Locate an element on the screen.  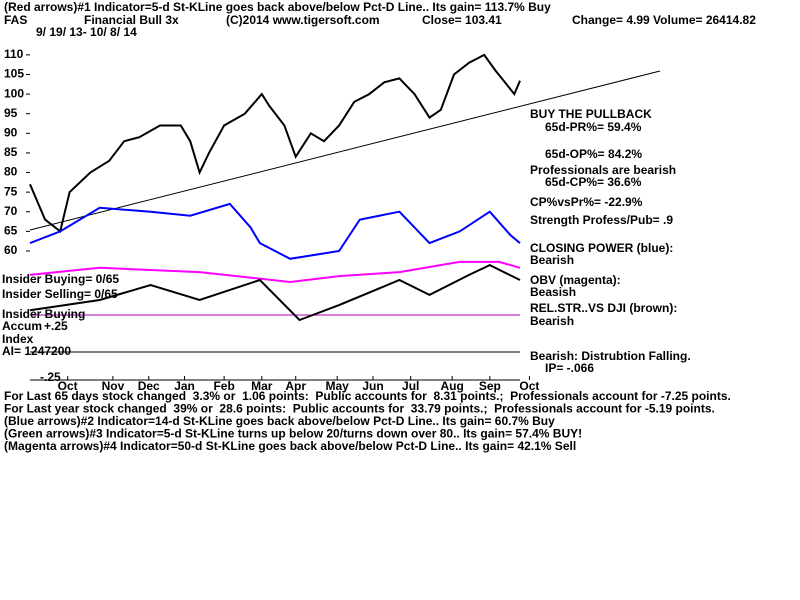
side-note: CP%vsPr%= -22.9% is located at coordinates (586, 202).